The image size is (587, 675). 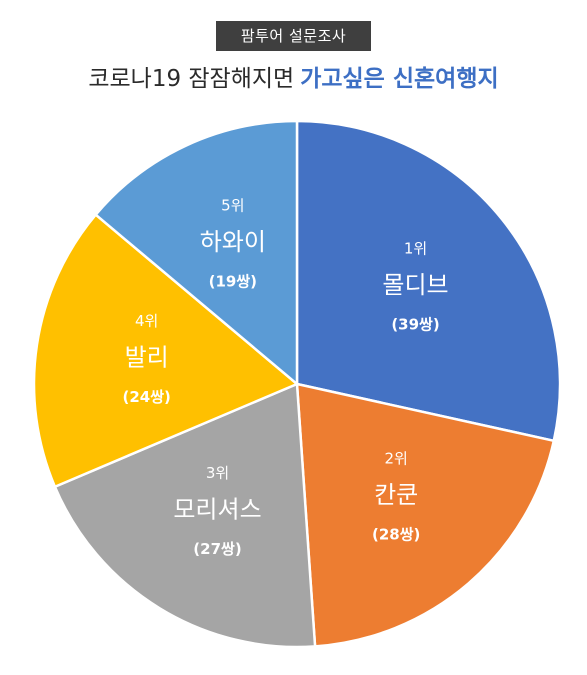 What do you see at coordinates (217, 473) in the screenshot?
I see `slice-label-rank-mauritius: 3위` at bounding box center [217, 473].